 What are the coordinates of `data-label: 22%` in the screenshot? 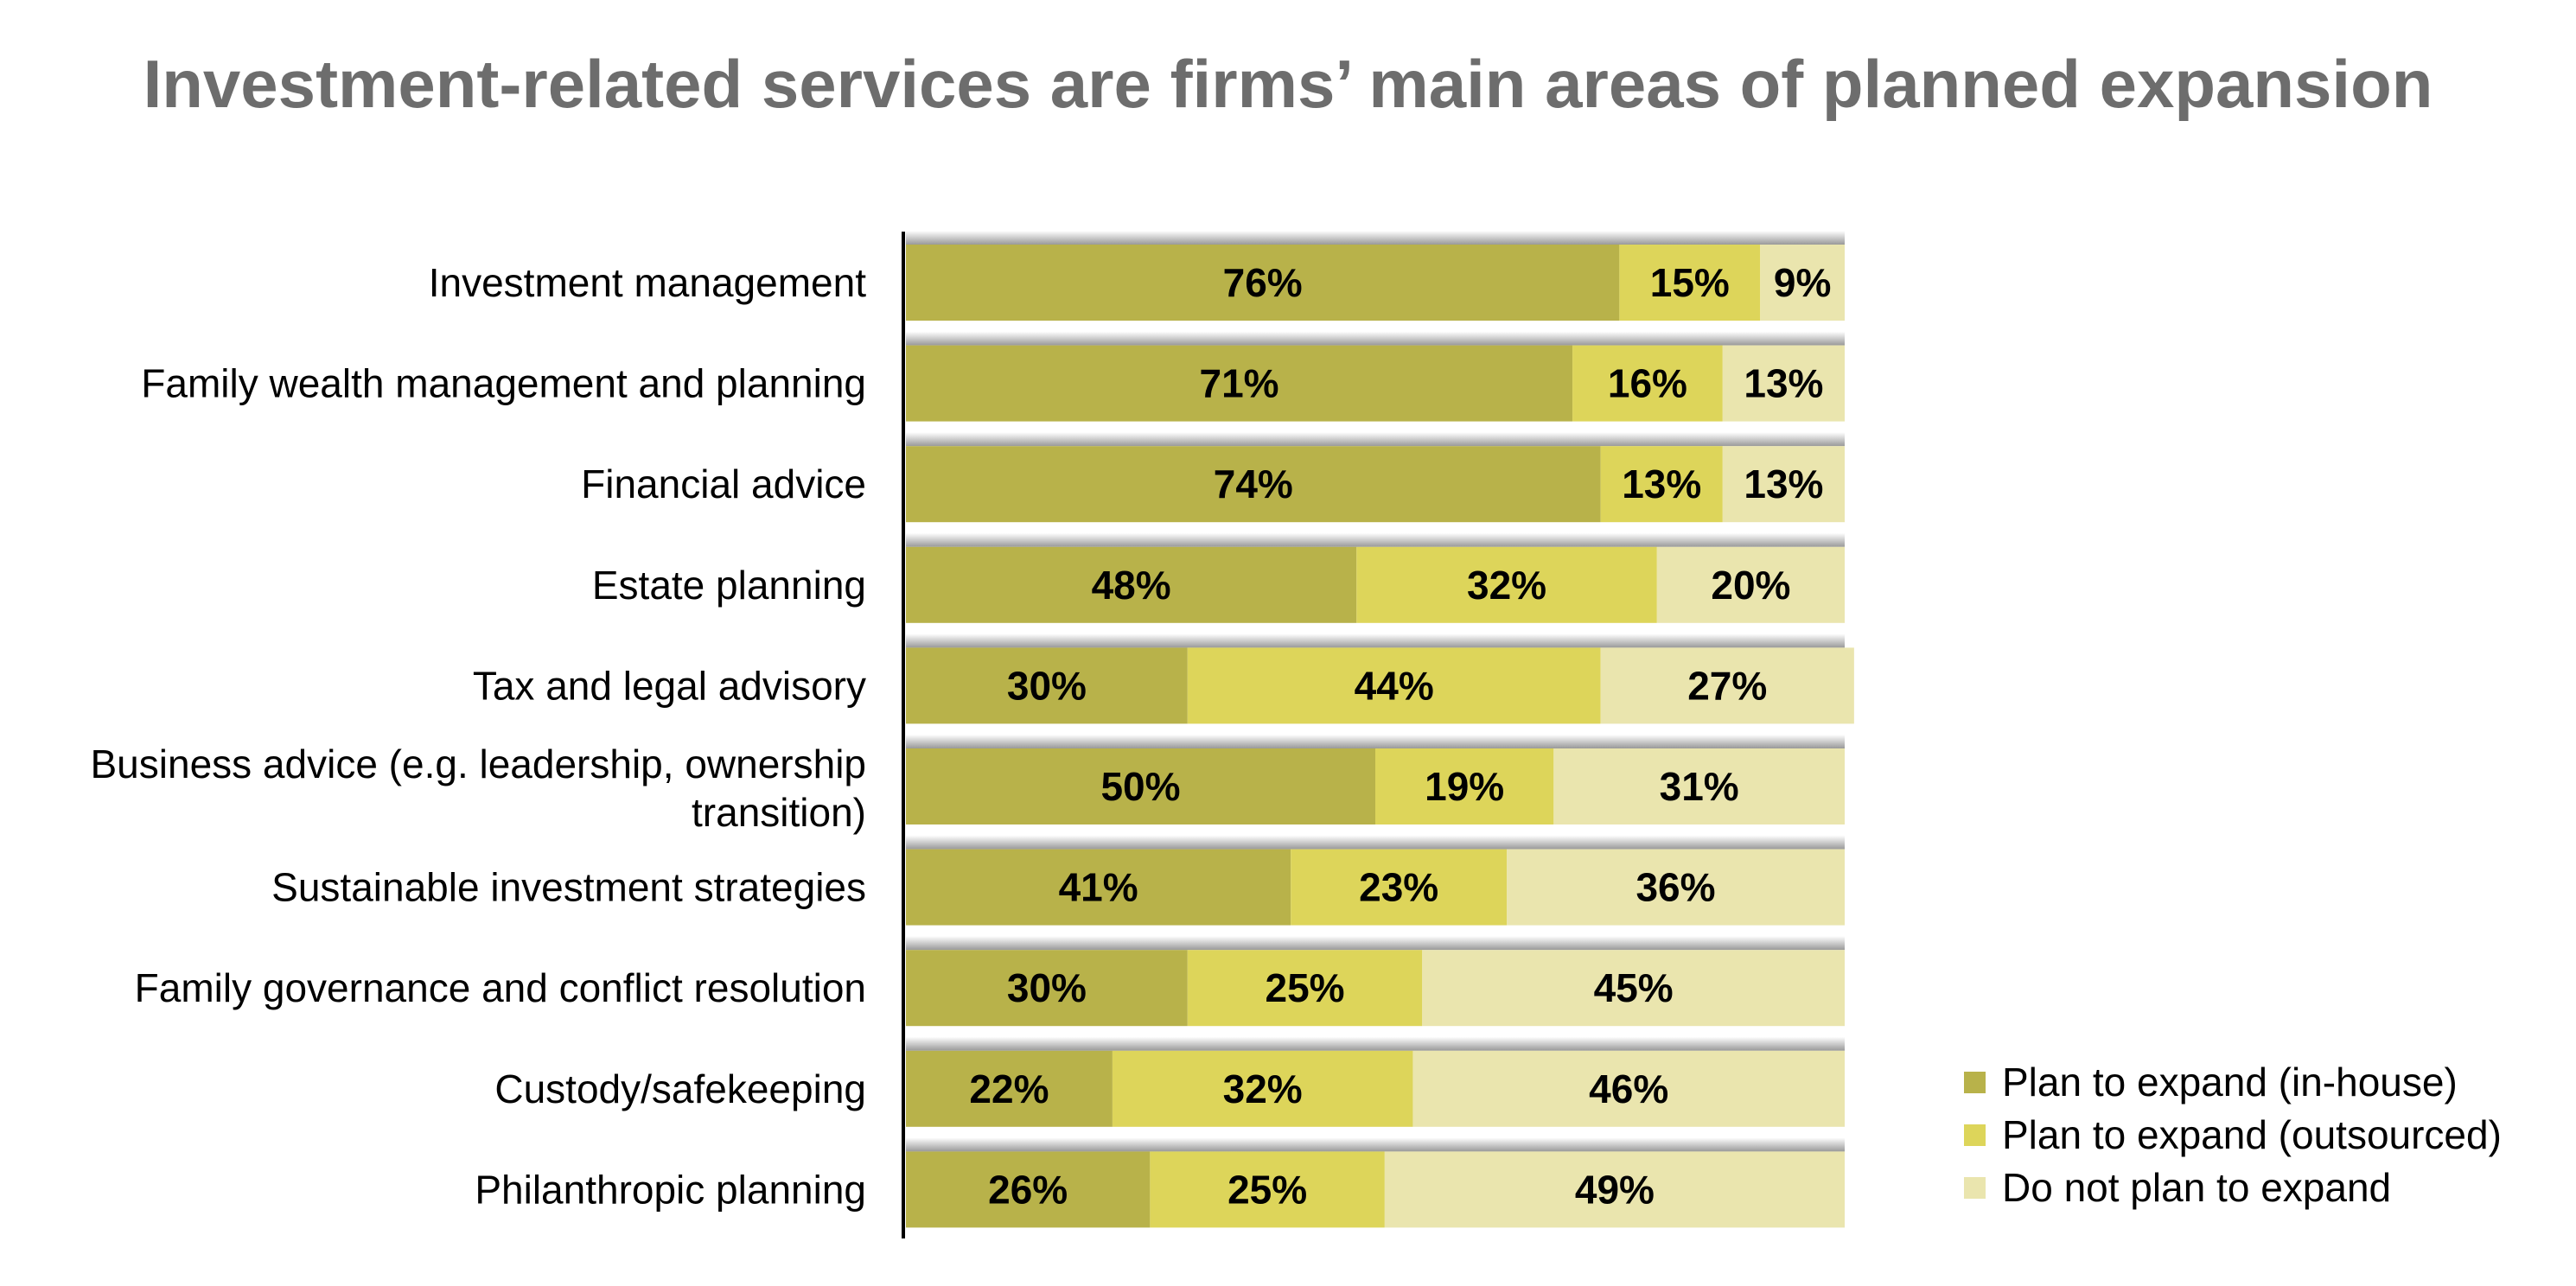 It's located at (1009, 1088).